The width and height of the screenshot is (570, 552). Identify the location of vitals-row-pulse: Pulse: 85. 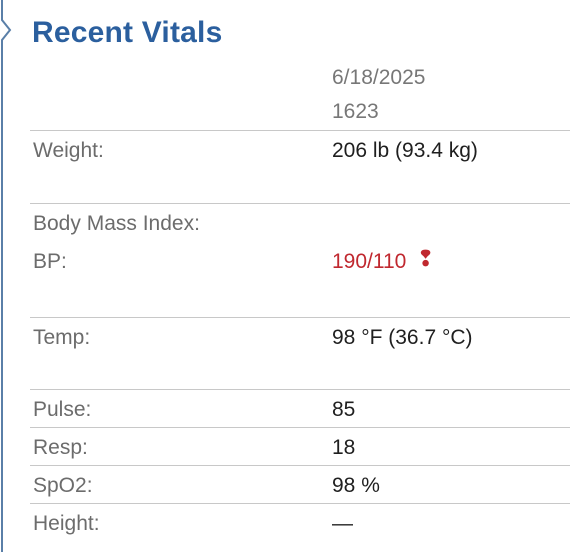
(300, 407).